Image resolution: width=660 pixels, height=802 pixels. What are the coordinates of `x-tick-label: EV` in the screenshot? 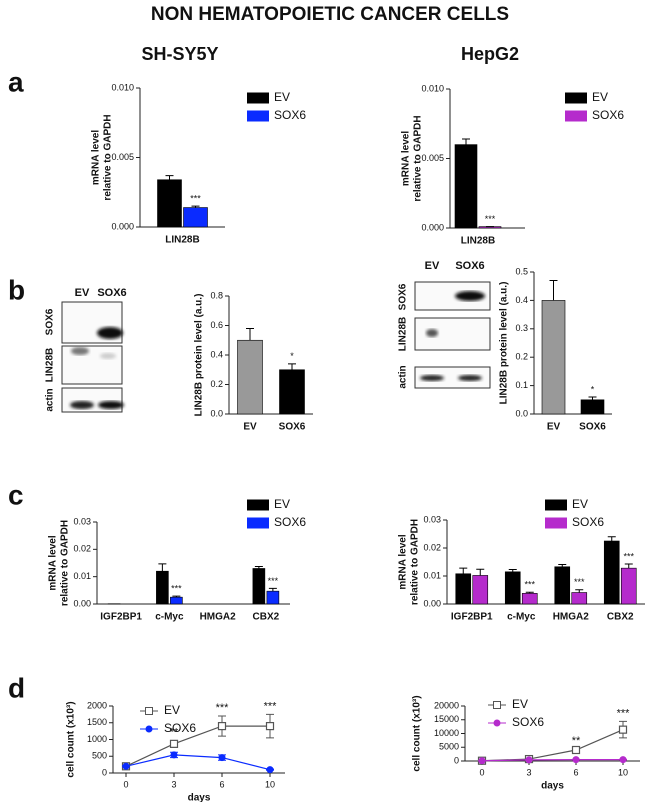 It's located at (250, 427).